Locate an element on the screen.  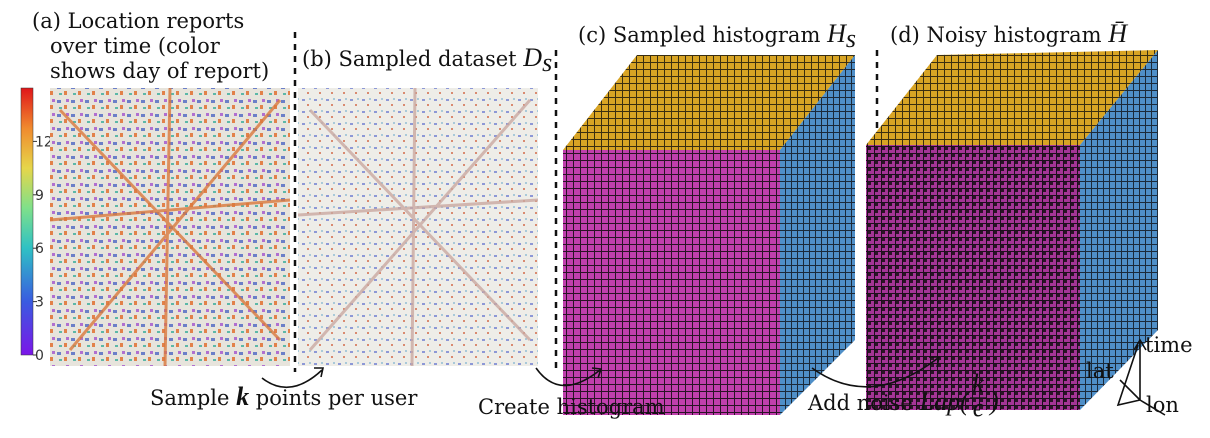
fraction-denominator: ϵ is located at coordinates (979, 407).